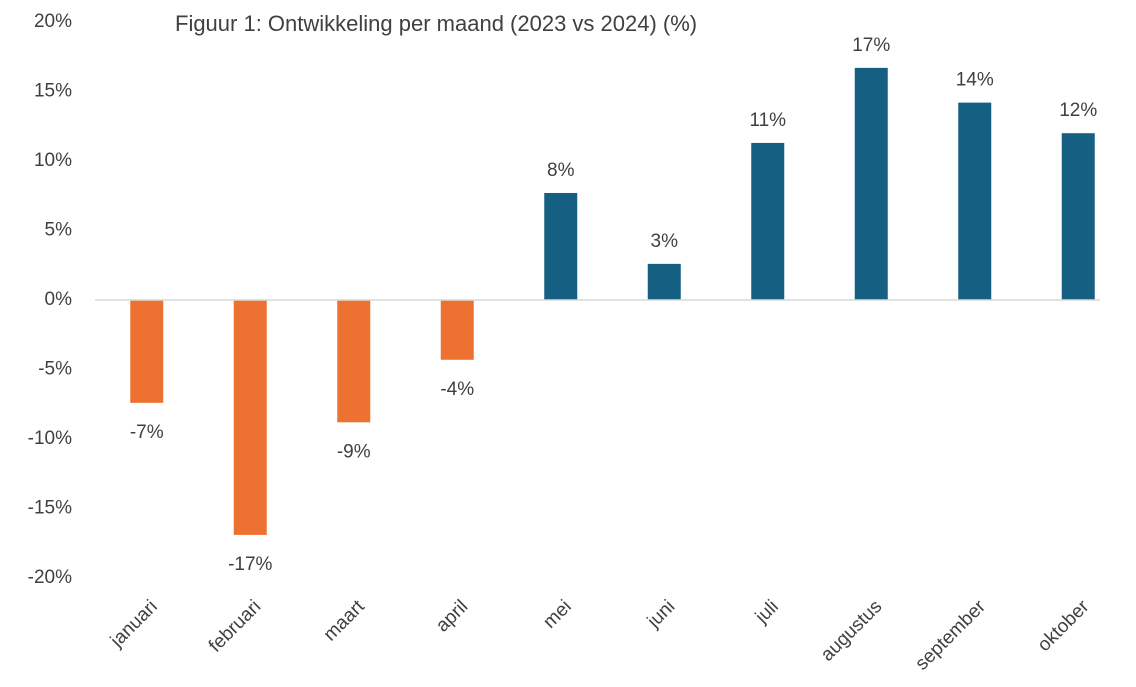  I want to click on data-label: -4%, so click(457, 389).